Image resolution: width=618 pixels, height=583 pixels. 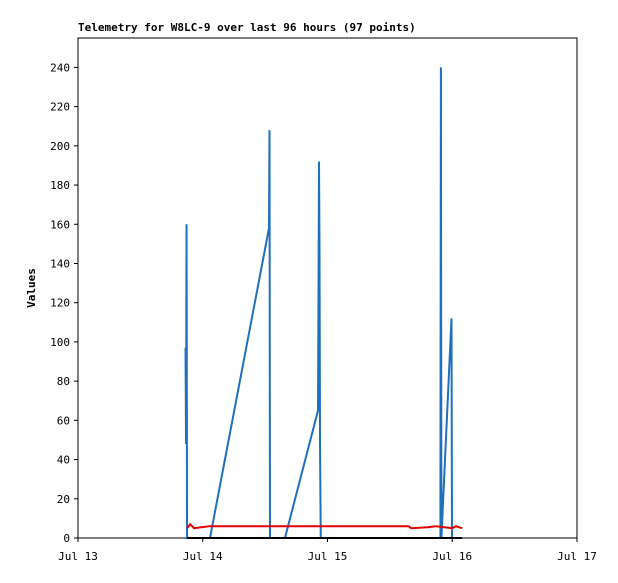 What do you see at coordinates (60, 107) in the screenshot?
I see `y-tick-label: 220` at bounding box center [60, 107].